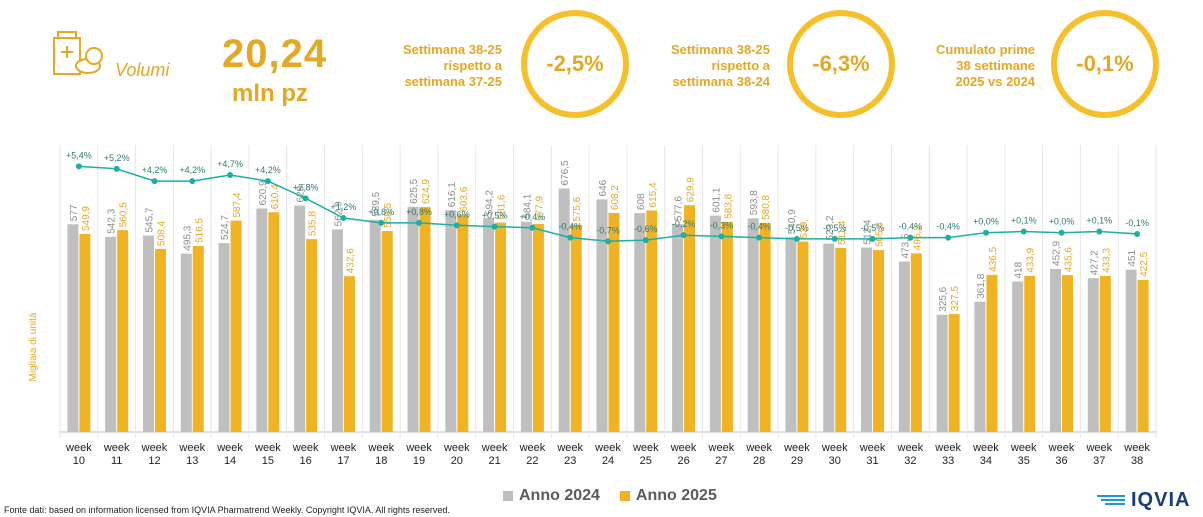 This screenshot has height=517, width=1203. What do you see at coordinates (986, 461) in the screenshot?
I see `x-tick-label: 34` at bounding box center [986, 461].